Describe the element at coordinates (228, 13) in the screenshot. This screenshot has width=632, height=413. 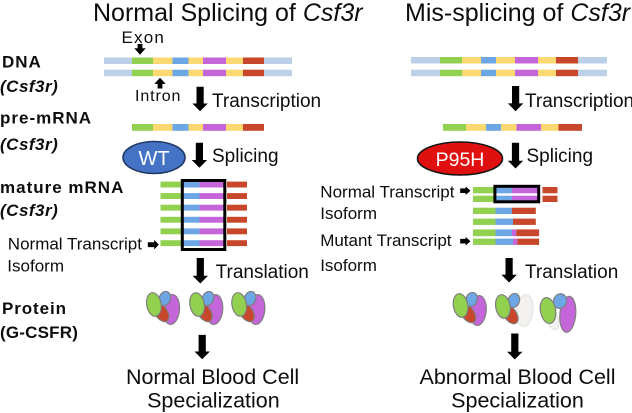
I see `svg-text: Normal Splicing of Csf3r` at that location.